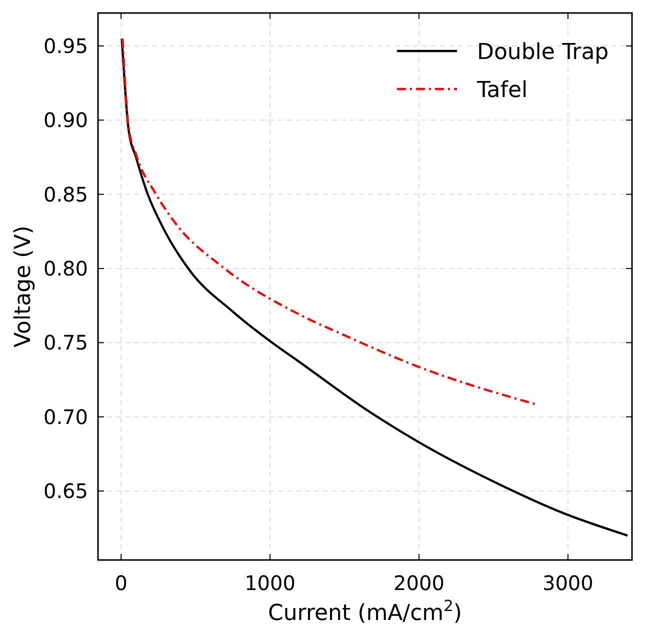  I want to click on y-tick-label: 0.65, so click(65, 491).